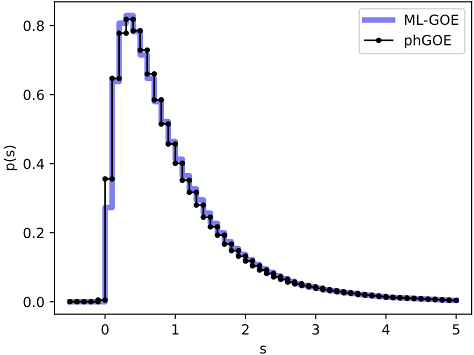 The image size is (474, 355). What do you see at coordinates (11, 158) in the screenshot?
I see `y-axis-title: p(s)` at bounding box center [11, 158].